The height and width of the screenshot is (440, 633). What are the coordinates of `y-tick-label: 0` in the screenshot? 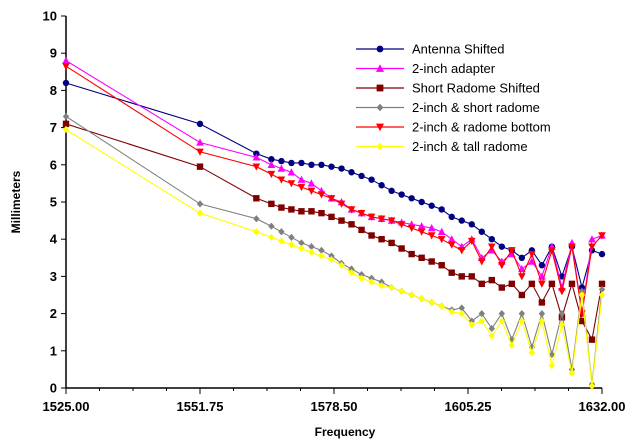 It's located at (53, 388).